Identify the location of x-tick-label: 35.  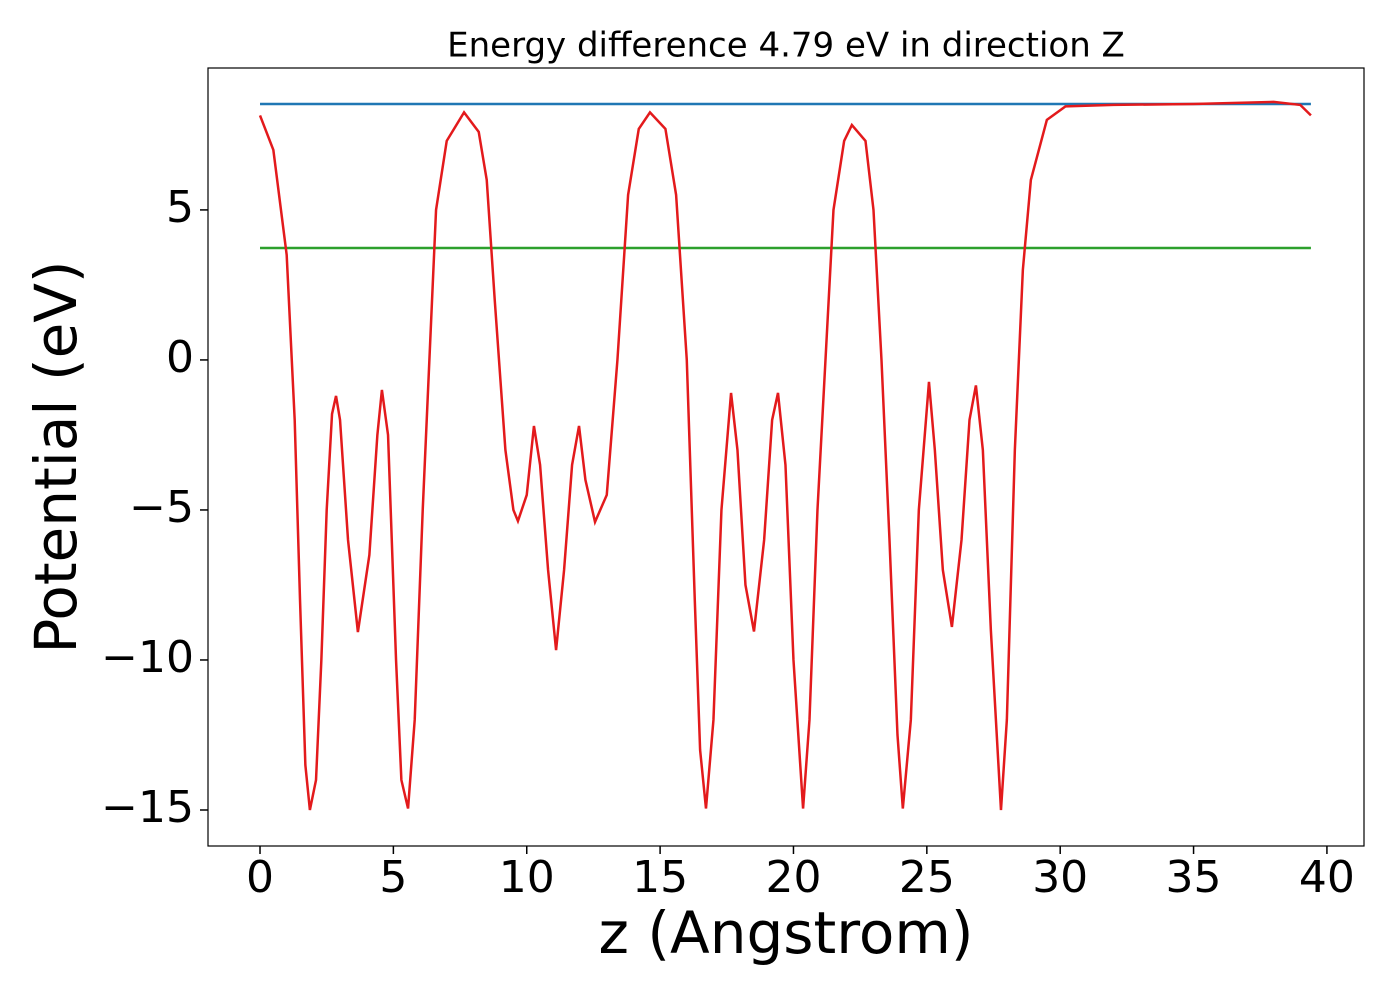
(1194, 877).